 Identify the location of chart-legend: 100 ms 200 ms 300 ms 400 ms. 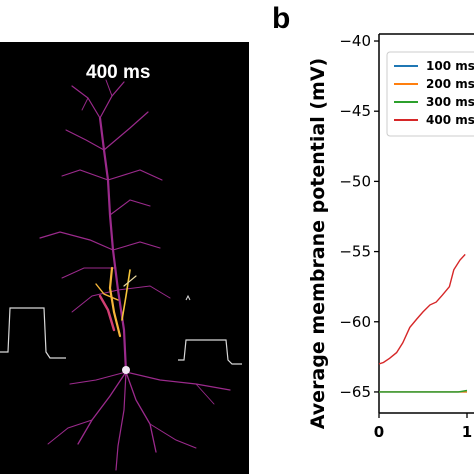
(430, 94).